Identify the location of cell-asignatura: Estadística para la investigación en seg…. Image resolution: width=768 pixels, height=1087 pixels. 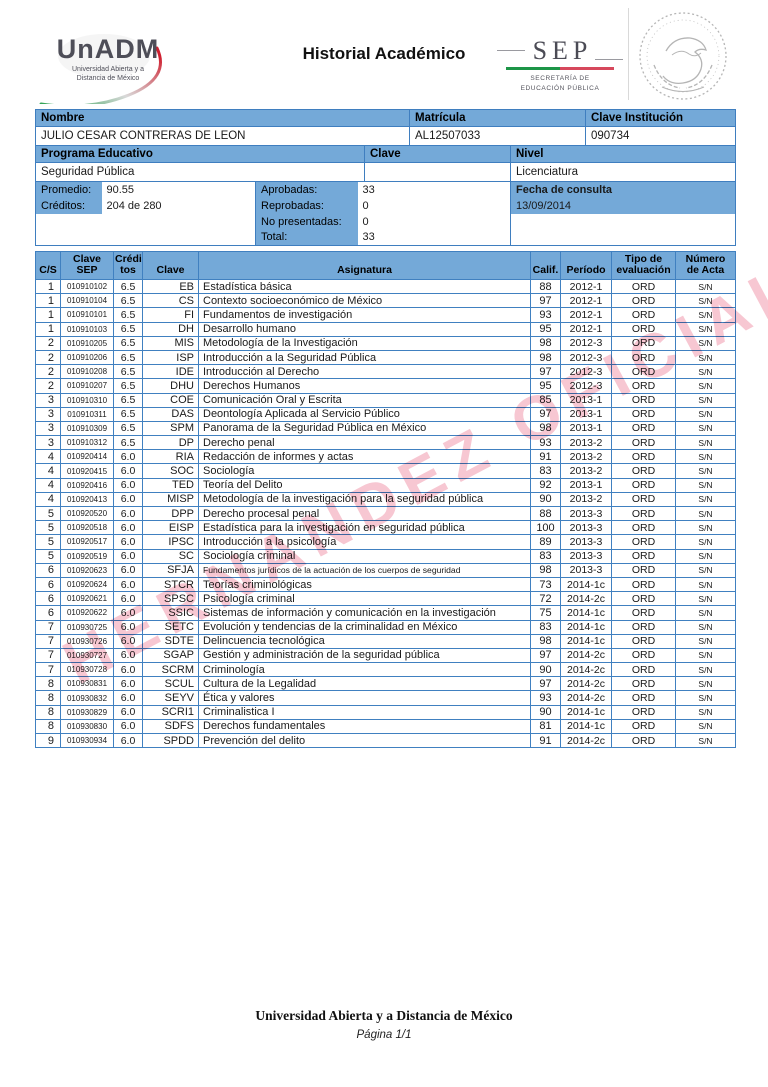
(364, 528).